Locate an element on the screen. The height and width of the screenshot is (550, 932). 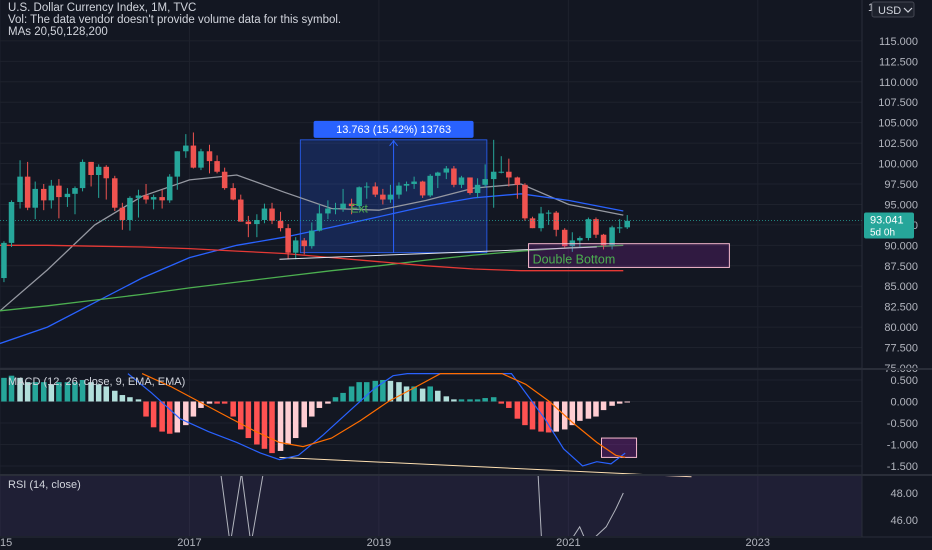
currency-label: USD is located at coordinates (889, 11).